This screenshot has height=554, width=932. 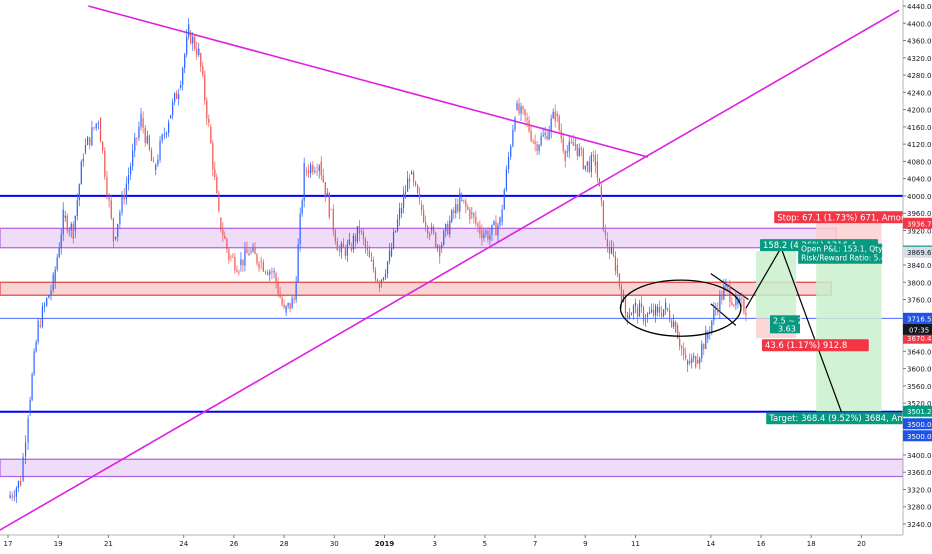 I want to click on price-tag-text: 3869.6, so click(x=919, y=253).